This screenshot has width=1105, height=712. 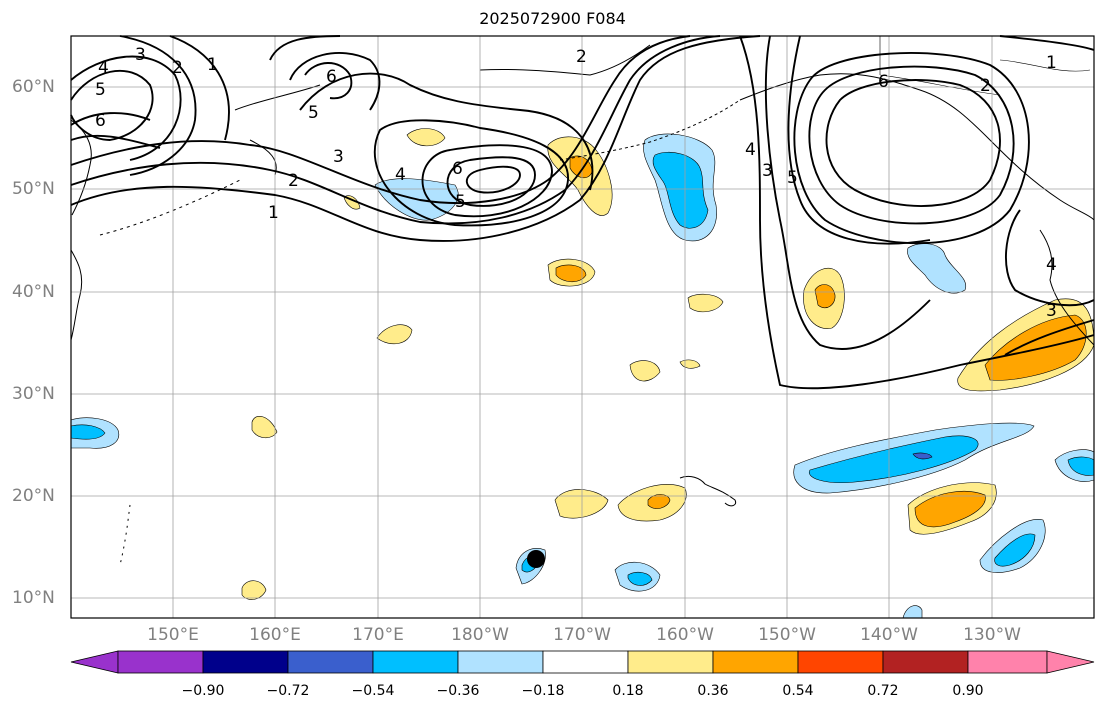 What do you see at coordinates (680, 190) in the screenshot?
I see `patch-blue-mid-aleut` at bounding box center [680, 190].